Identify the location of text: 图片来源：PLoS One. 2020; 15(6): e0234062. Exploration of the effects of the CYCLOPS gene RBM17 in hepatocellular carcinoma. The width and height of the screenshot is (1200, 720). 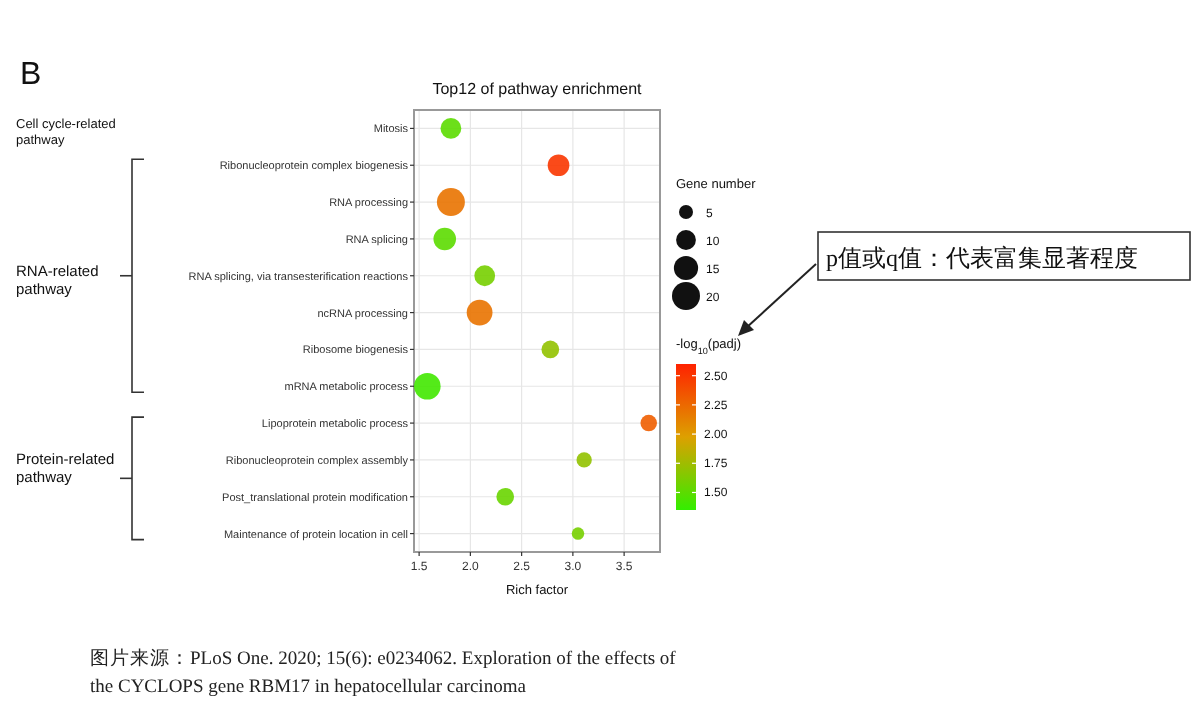
(384, 672).